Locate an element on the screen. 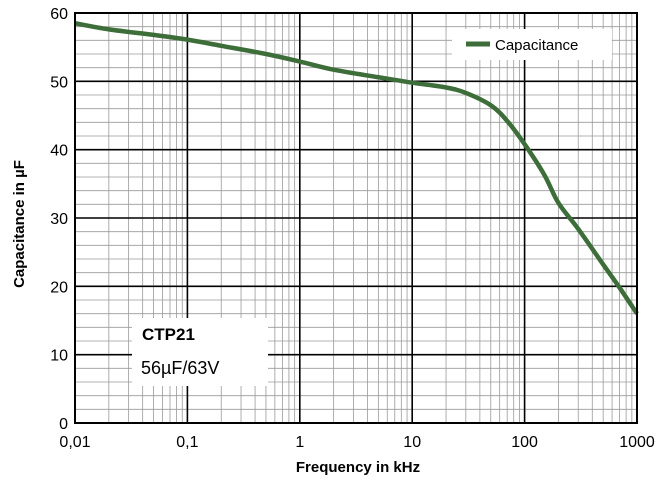 The height and width of the screenshot is (486, 662). annotation-box: CTP21 56µF/63V is located at coordinates (200, 352).